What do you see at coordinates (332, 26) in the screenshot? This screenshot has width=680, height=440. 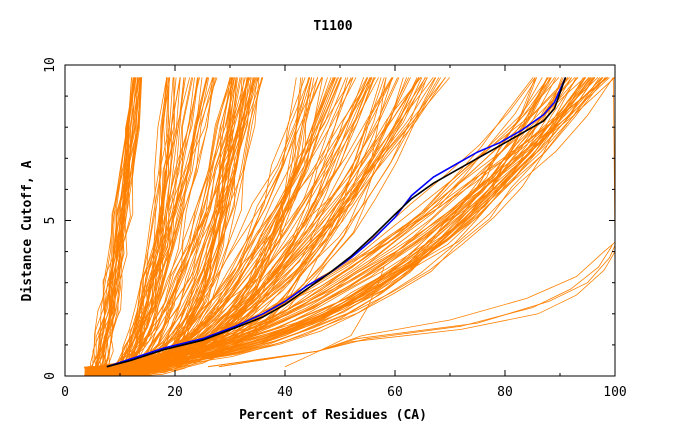 I see `chart-title: T1100` at bounding box center [332, 26].